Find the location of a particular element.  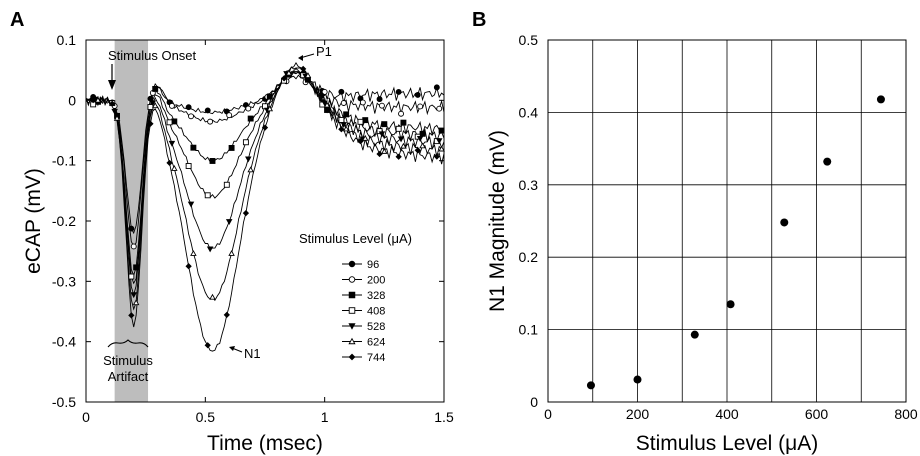

y-tick-label-b: 0.4 is located at coordinates (529, 112).